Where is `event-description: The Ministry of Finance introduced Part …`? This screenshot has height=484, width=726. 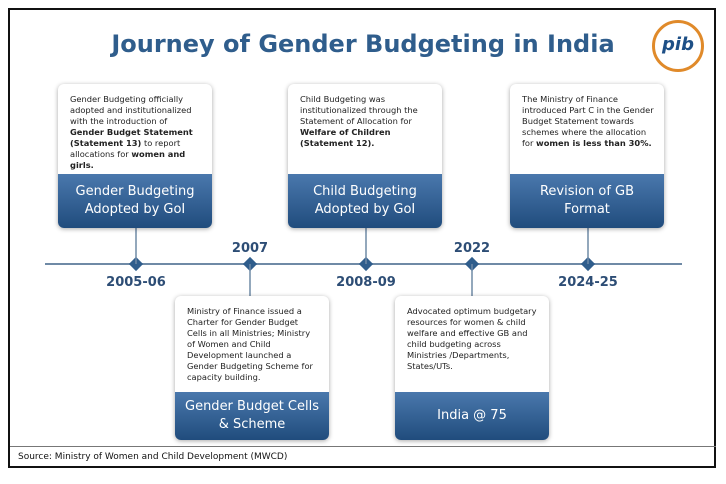
event-description: The Ministry of Finance introduced Part … is located at coordinates (587, 129).